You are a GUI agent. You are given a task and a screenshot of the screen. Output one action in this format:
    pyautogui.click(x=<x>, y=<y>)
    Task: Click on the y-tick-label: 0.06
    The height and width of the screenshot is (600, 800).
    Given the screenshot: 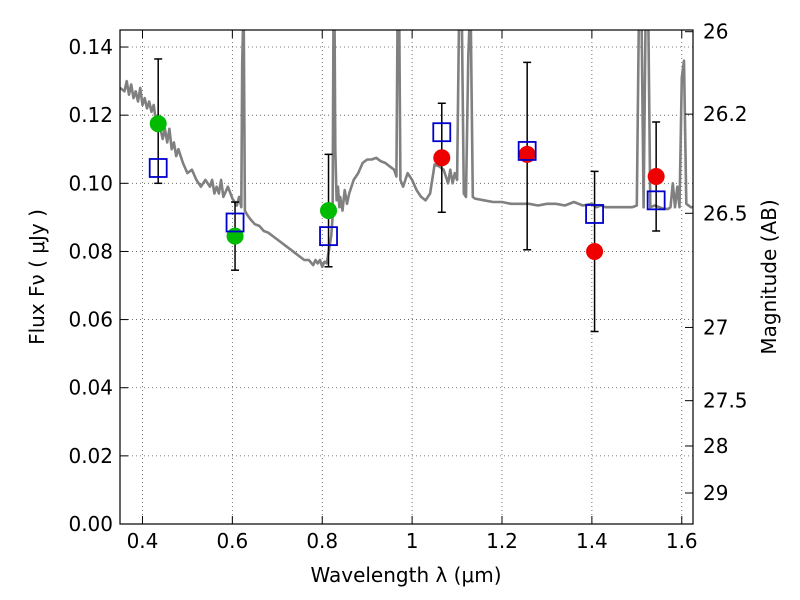 What is the action you would take?
    pyautogui.click(x=90, y=320)
    